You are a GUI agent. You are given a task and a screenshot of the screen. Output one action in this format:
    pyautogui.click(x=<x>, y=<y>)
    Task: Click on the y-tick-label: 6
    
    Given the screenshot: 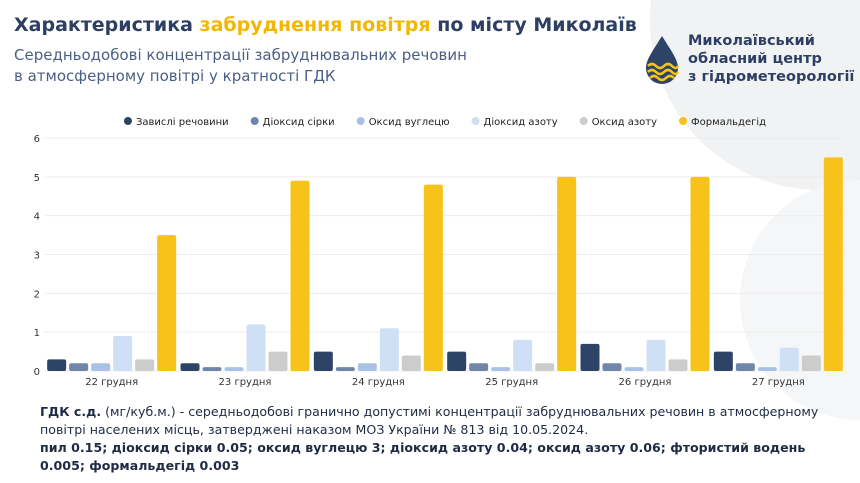 What is the action you would take?
    pyautogui.click(x=37, y=139)
    